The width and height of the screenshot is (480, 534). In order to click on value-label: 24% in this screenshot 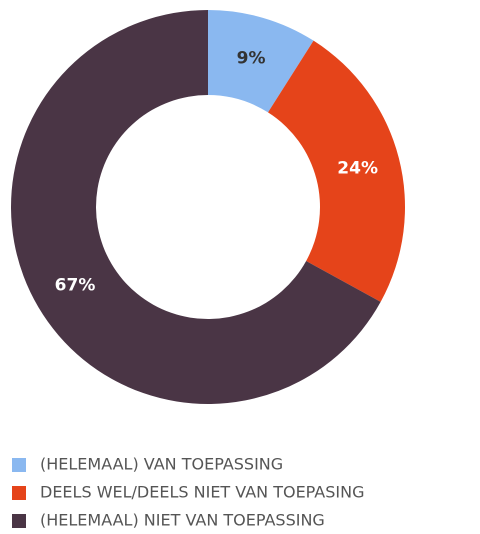, I will do `click(357, 169)`.